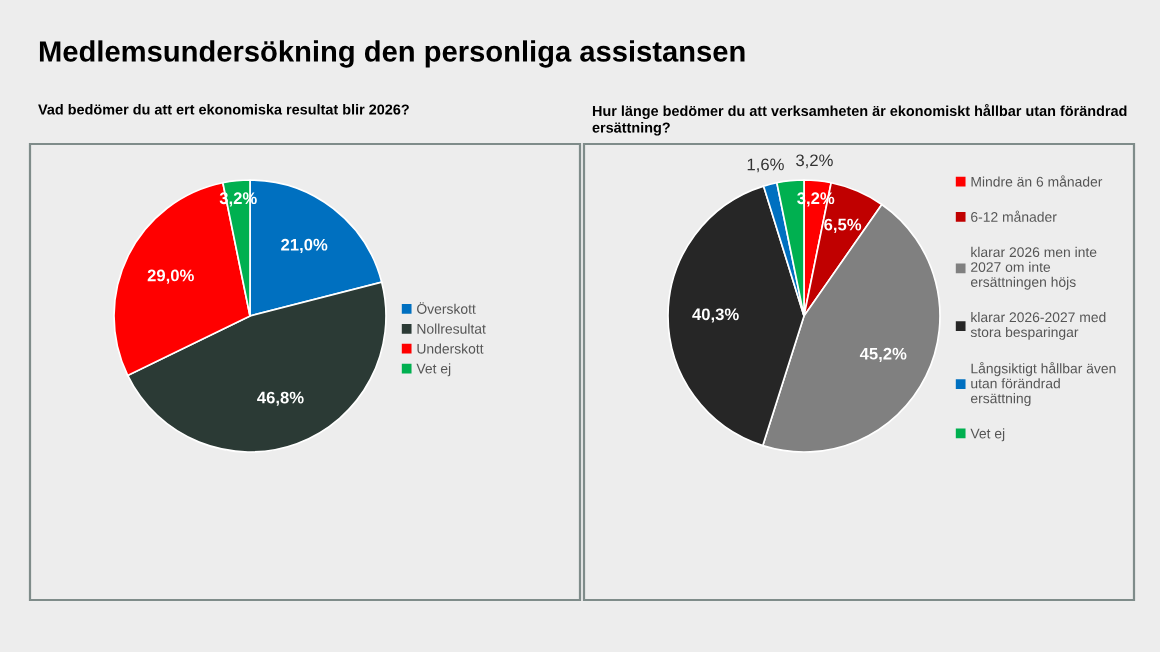 This screenshot has width=1160, height=652. What do you see at coordinates (304, 246) in the screenshot?
I see `data-label: 21,0%` at bounding box center [304, 246].